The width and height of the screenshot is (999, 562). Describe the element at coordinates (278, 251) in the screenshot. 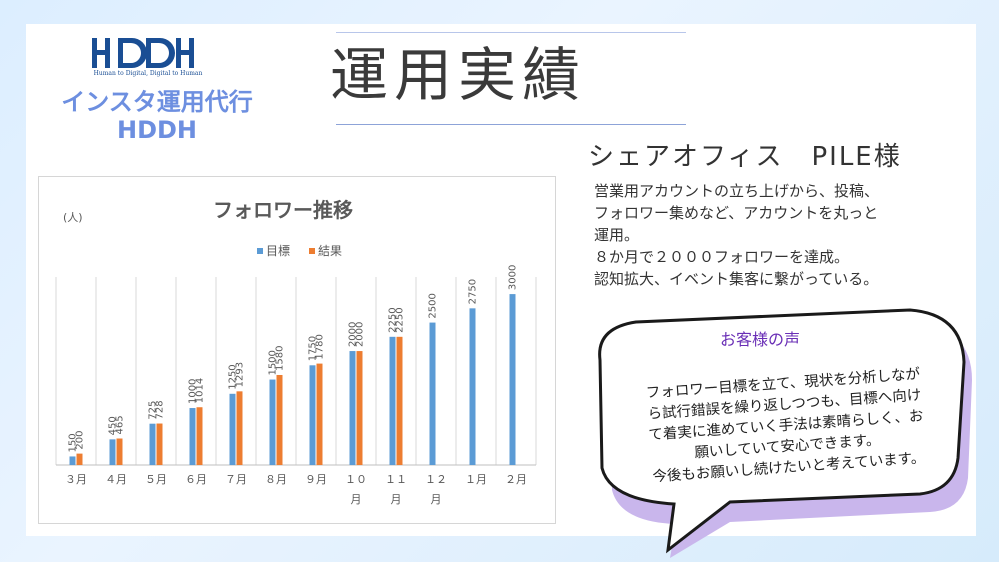

I see `legend-label-target: 目標` at that location.